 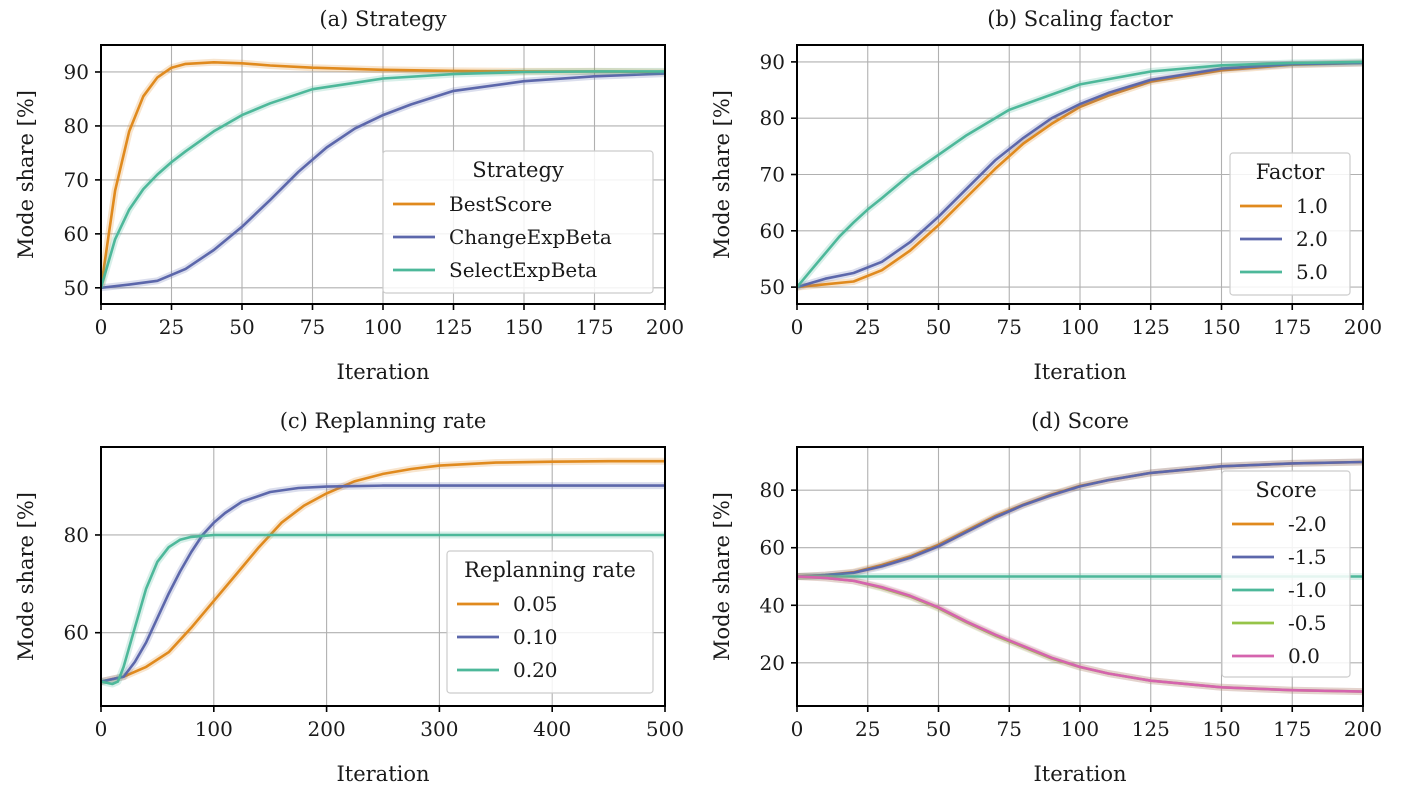 What do you see at coordinates (535, 637) in the screenshot?
I see `legend-item-label: 0.10` at bounding box center [535, 637].